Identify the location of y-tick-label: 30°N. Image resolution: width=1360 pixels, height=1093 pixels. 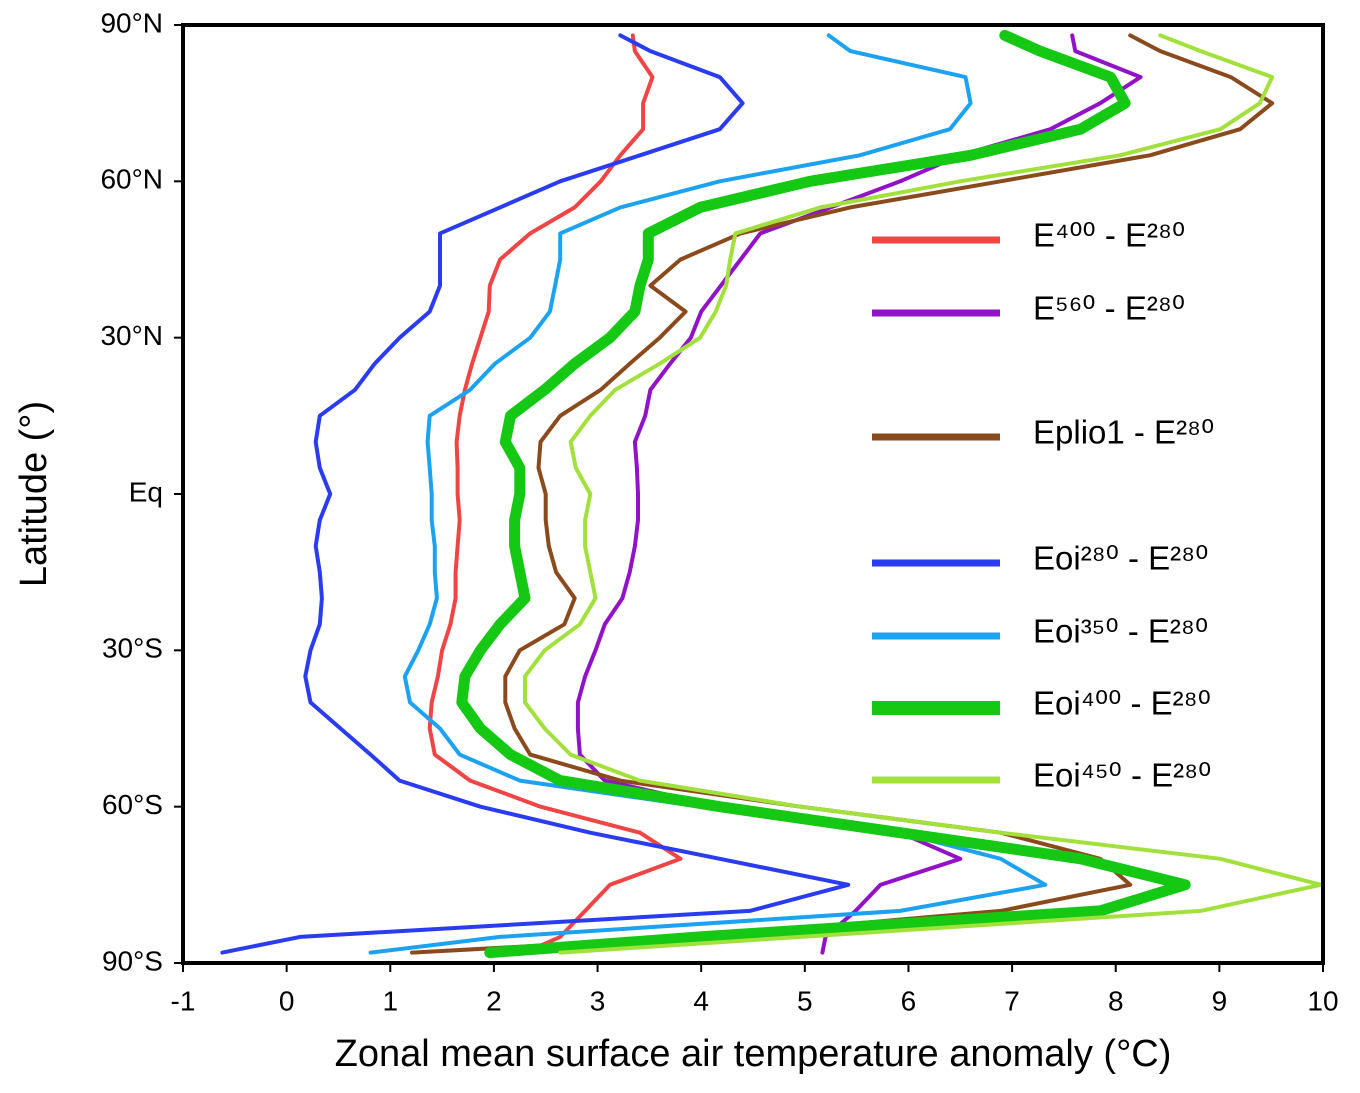
(131, 335).